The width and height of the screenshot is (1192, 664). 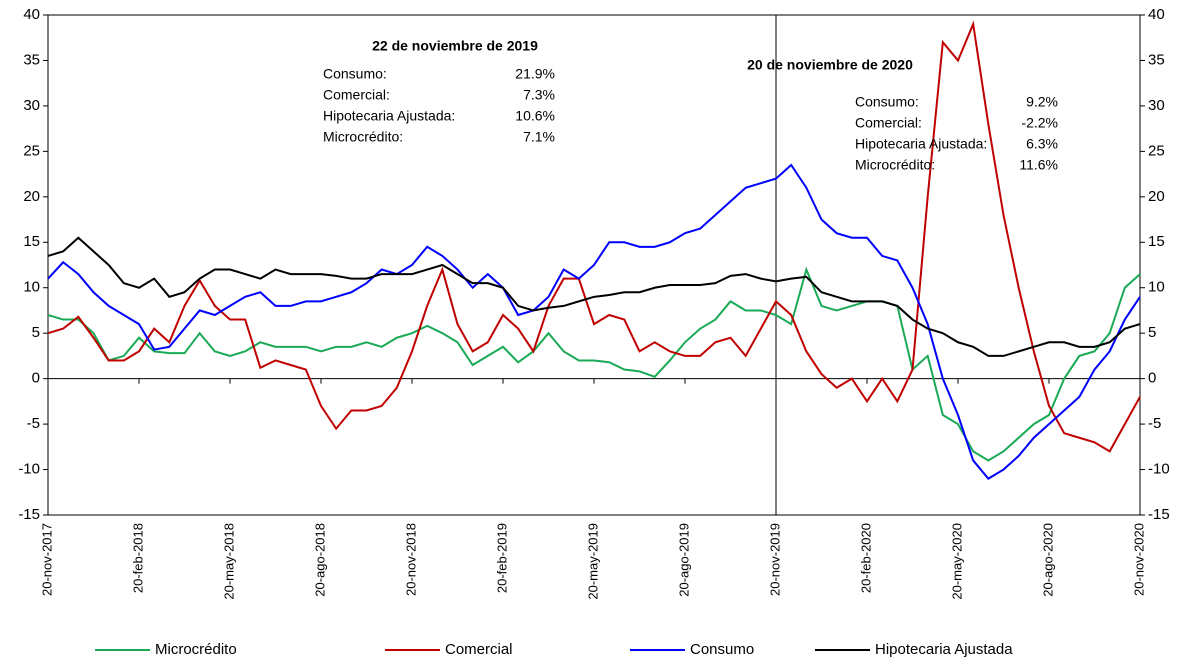 I want to click on y-tick-label: 10, so click(x=31, y=287).